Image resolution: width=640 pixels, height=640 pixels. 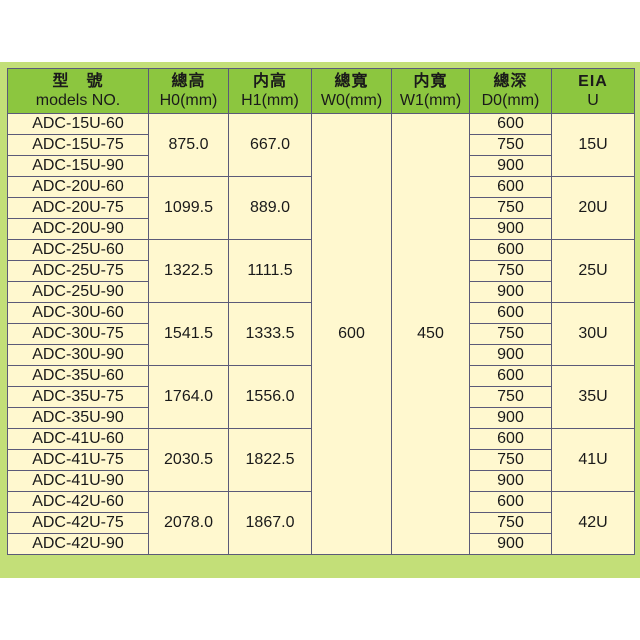 I want to click on table-row: ADC-30U-75 750, so click(x=321, y=334).